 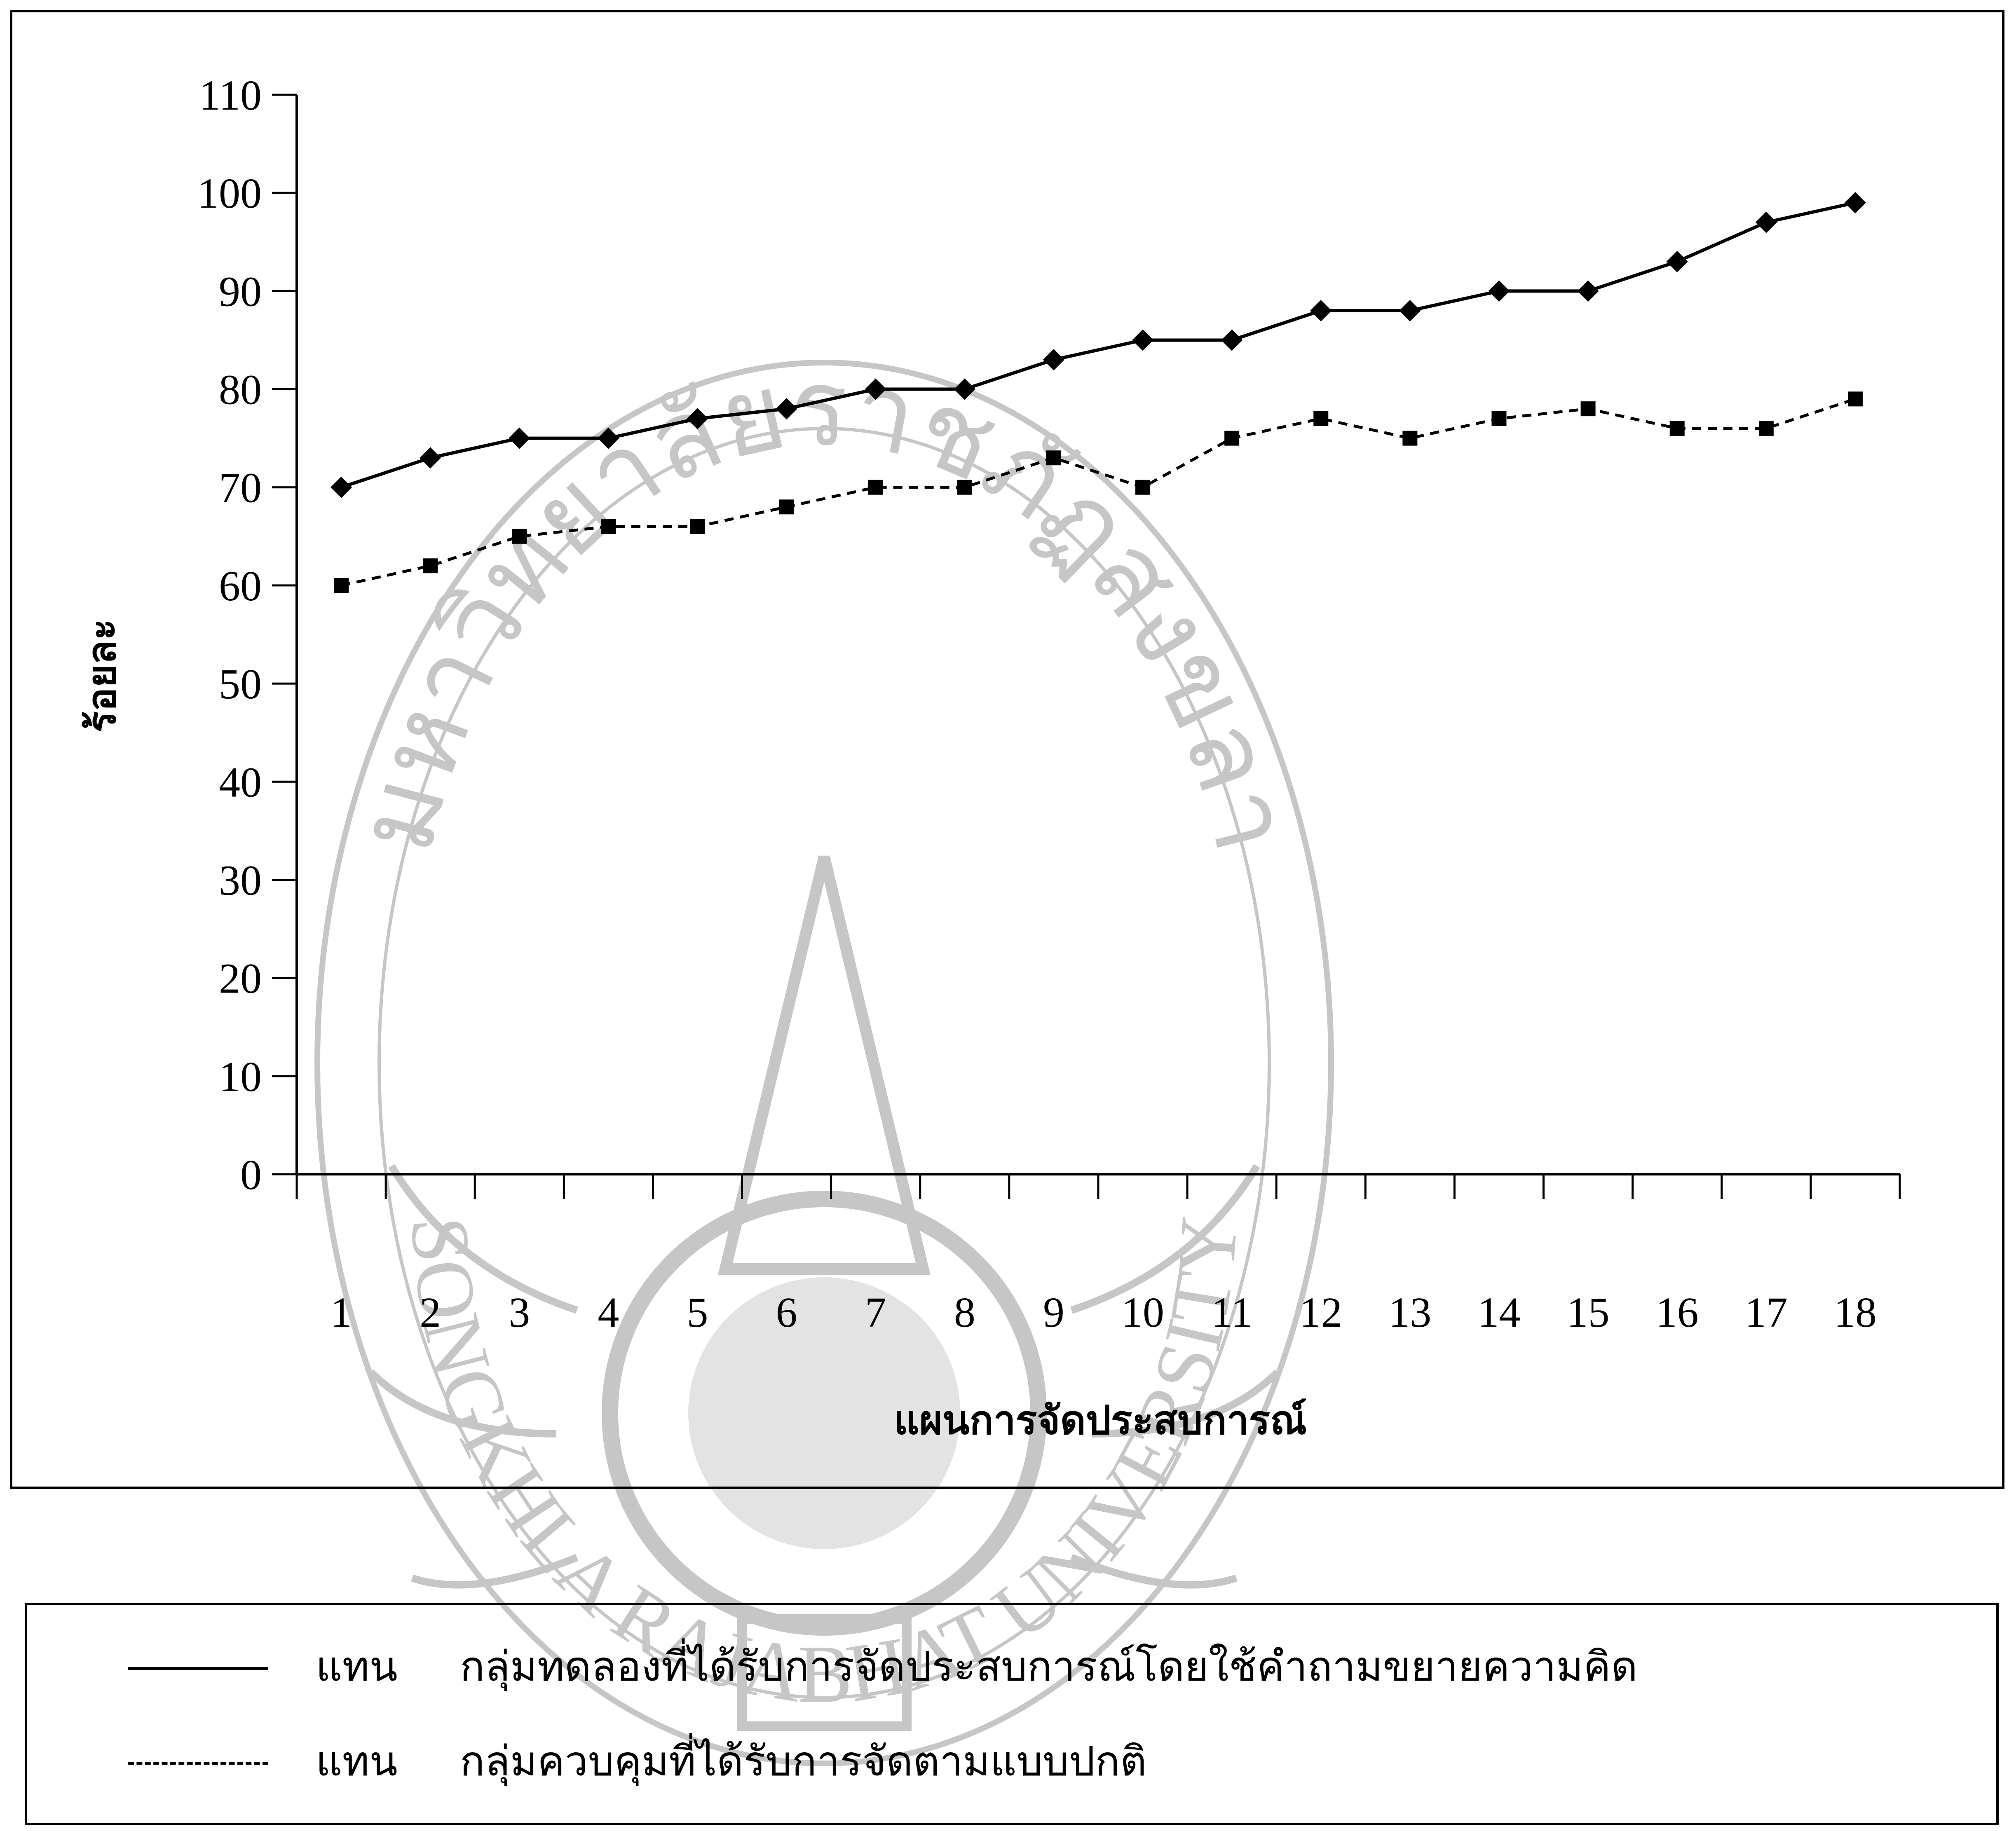 What do you see at coordinates (1142, 1312) in the screenshot?
I see `x-tick-label: 10` at bounding box center [1142, 1312].